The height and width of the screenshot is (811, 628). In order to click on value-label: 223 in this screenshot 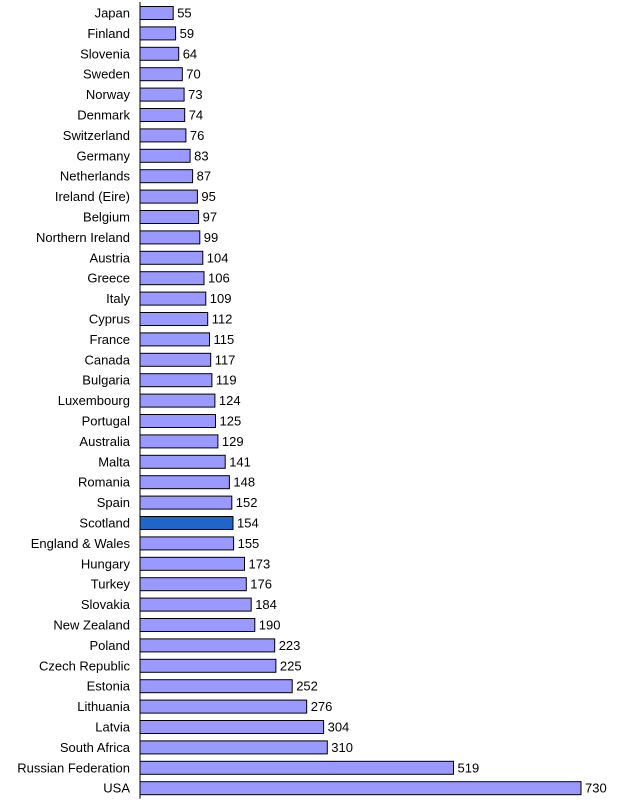, I will do `click(290, 645)`.